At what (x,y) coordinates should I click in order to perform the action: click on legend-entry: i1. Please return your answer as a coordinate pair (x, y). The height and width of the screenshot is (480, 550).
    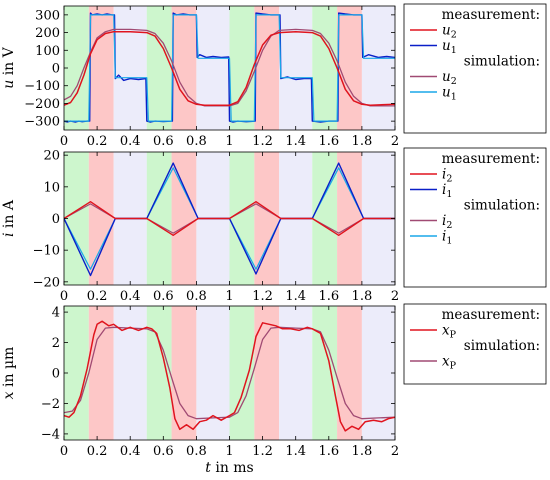
    Looking at the image, I should click on (447, 191).